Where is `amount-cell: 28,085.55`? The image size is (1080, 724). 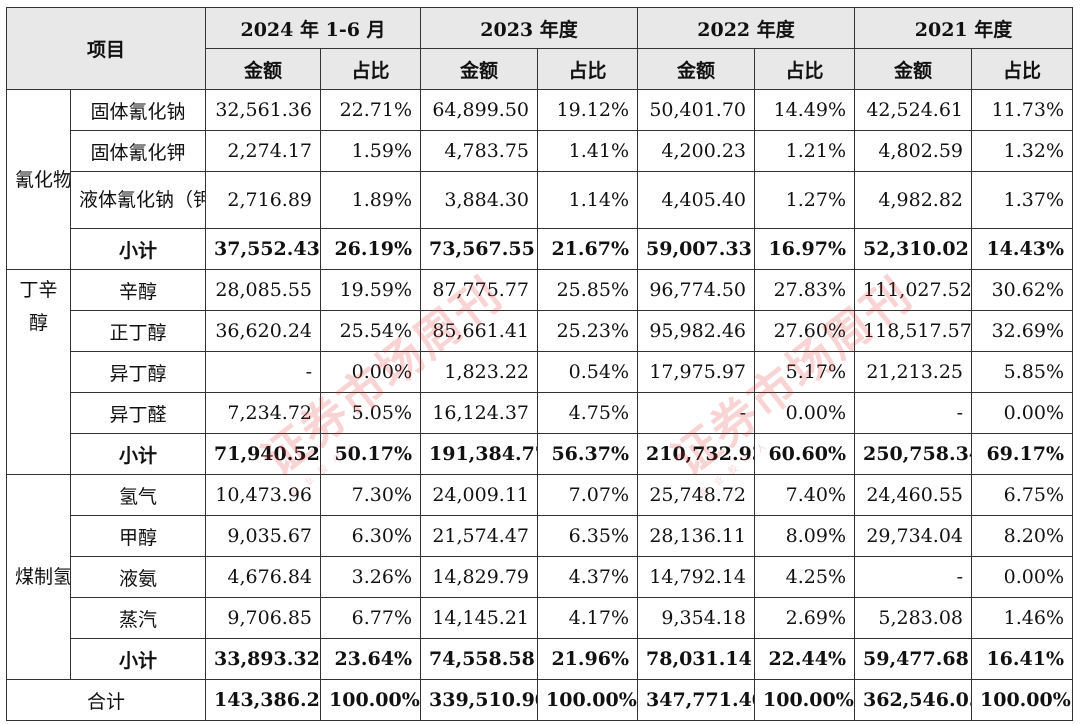
amount-cell: 28,085.55 is located at coordinates (263, 290).